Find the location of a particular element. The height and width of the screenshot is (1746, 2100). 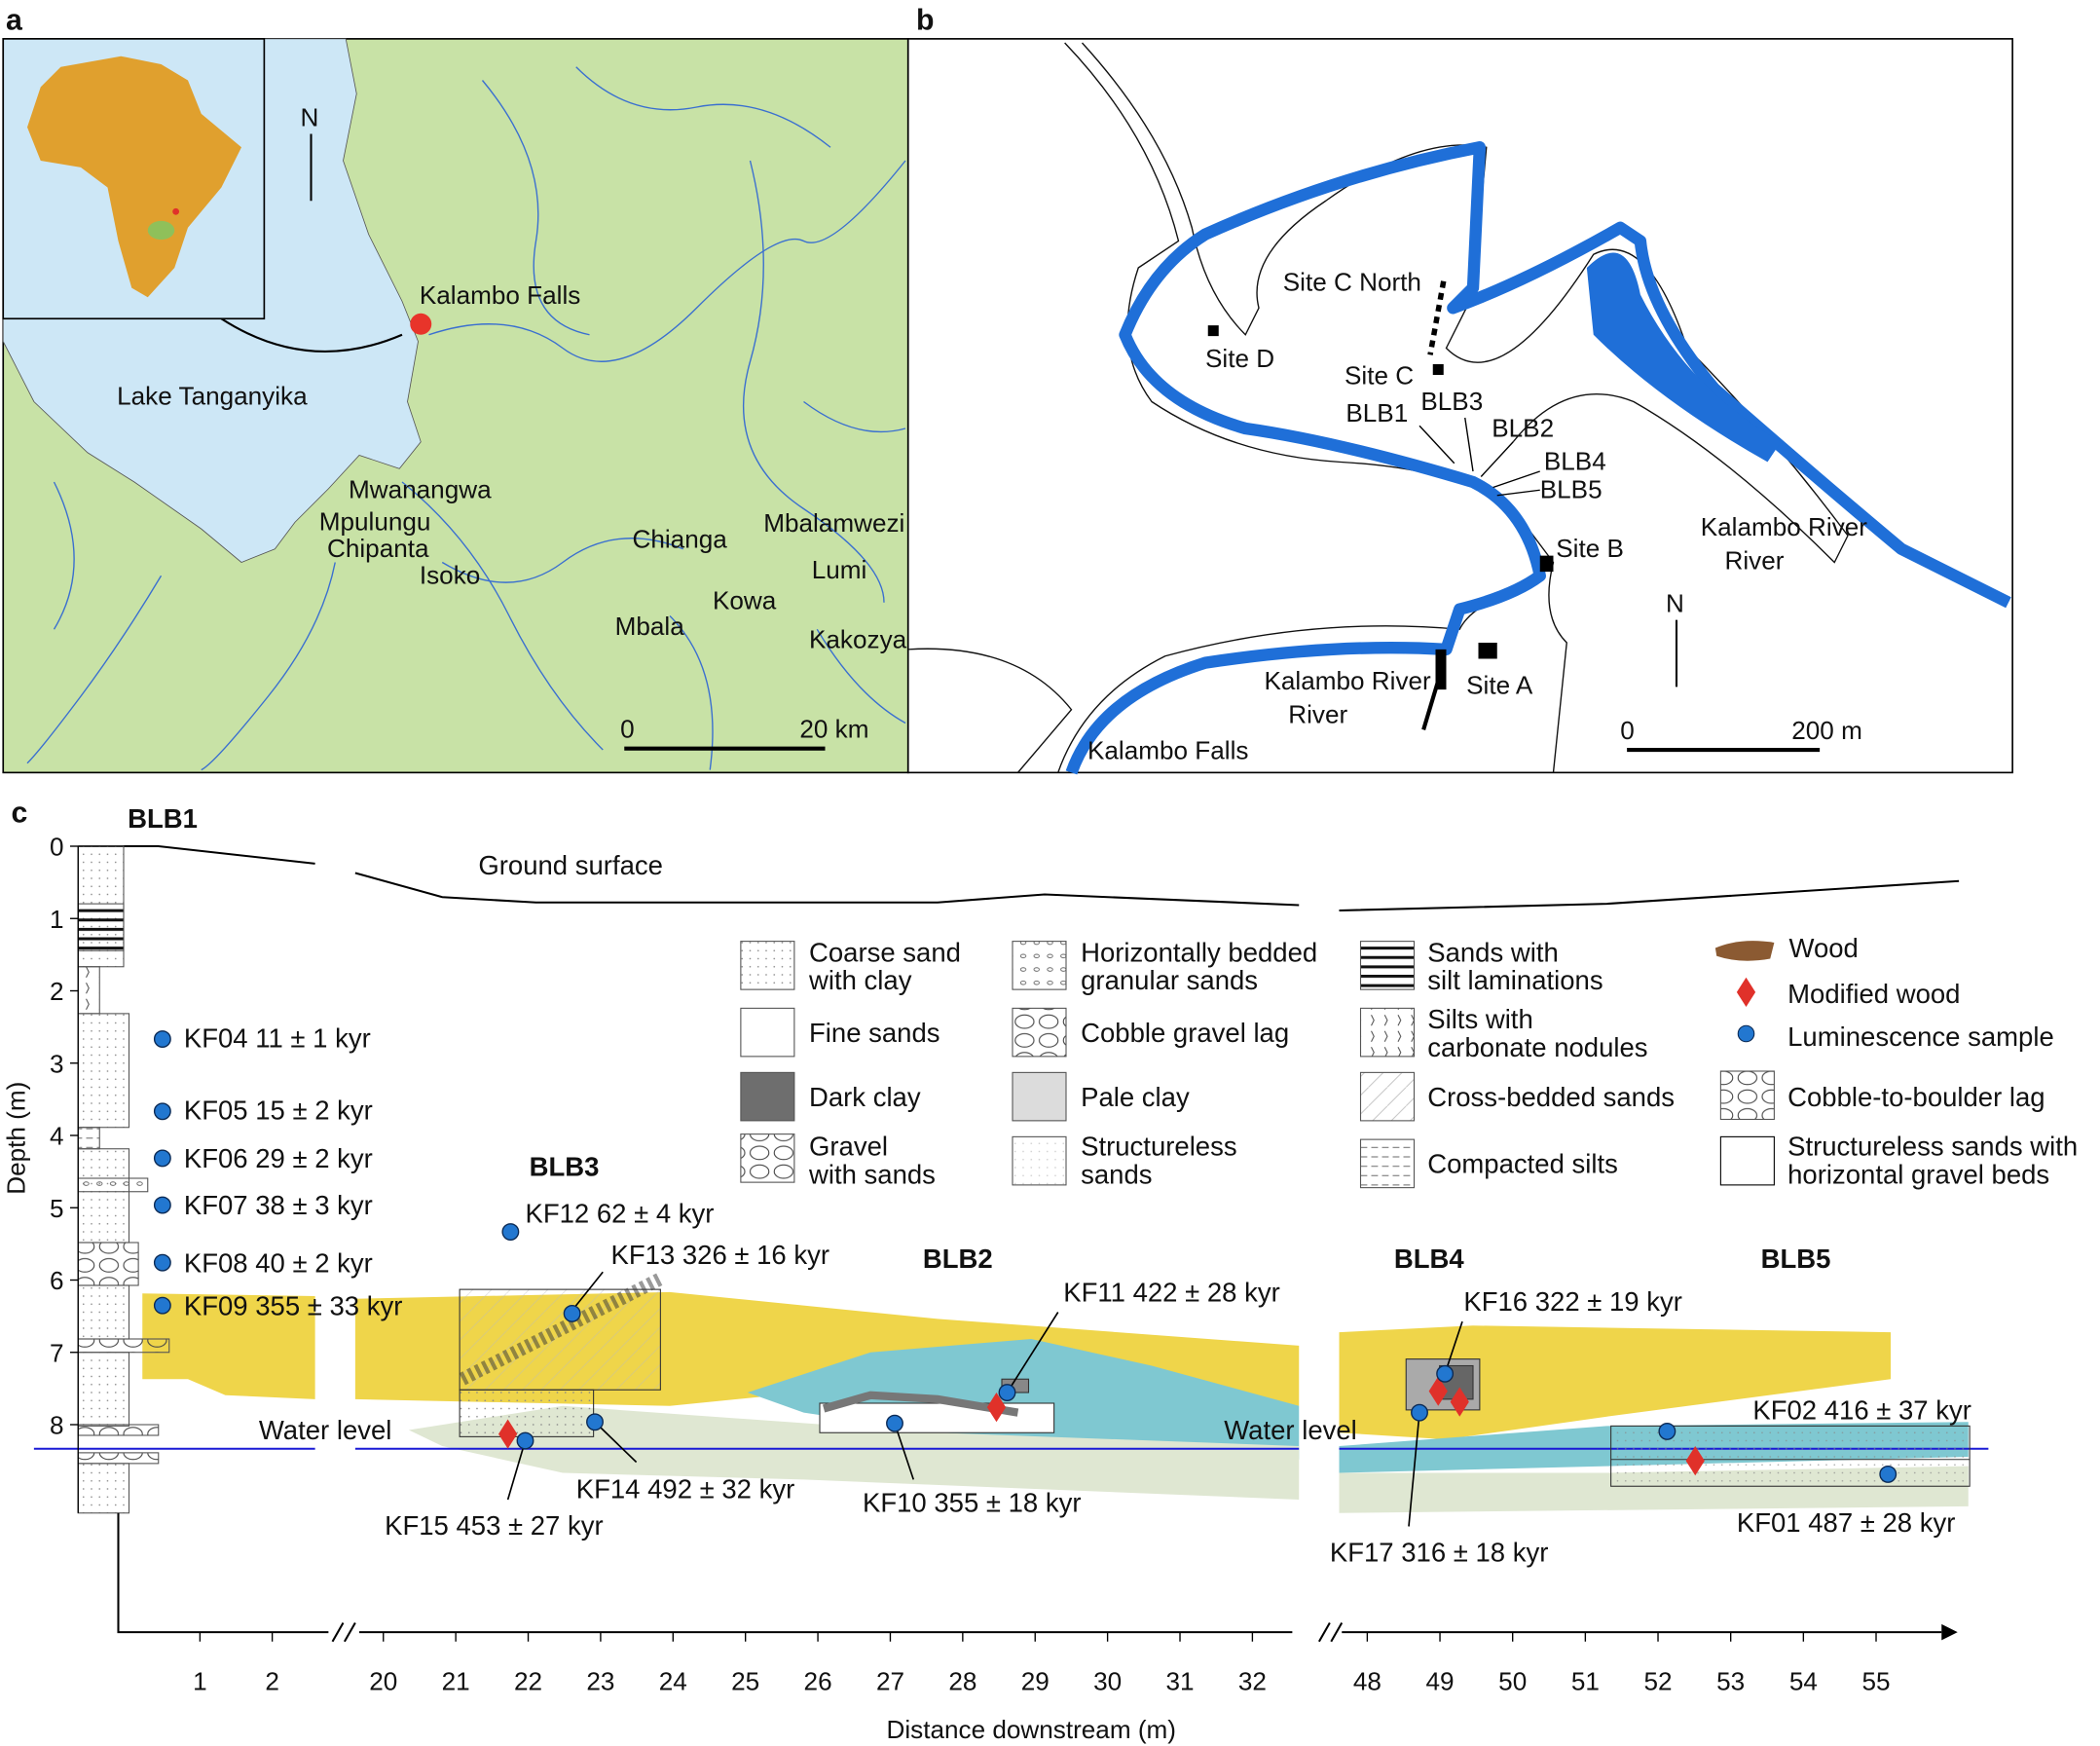

sample-label: KF13 326 ± 16 kyr is located at coordinates (720, 1255).